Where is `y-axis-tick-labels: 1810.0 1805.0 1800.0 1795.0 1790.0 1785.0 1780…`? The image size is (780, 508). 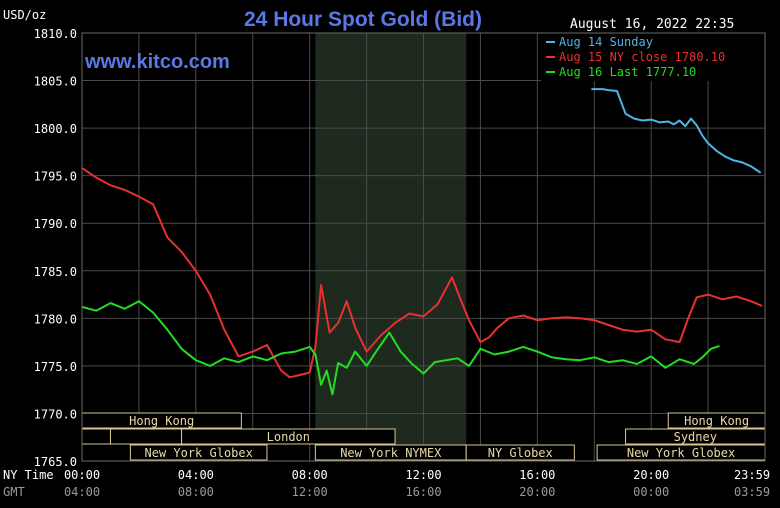 y-axis-tick-labels: 1810.0 1805.0 1800.0 1795.0 1790.0 1785.0 1780… is located at coordinates (55, 248).